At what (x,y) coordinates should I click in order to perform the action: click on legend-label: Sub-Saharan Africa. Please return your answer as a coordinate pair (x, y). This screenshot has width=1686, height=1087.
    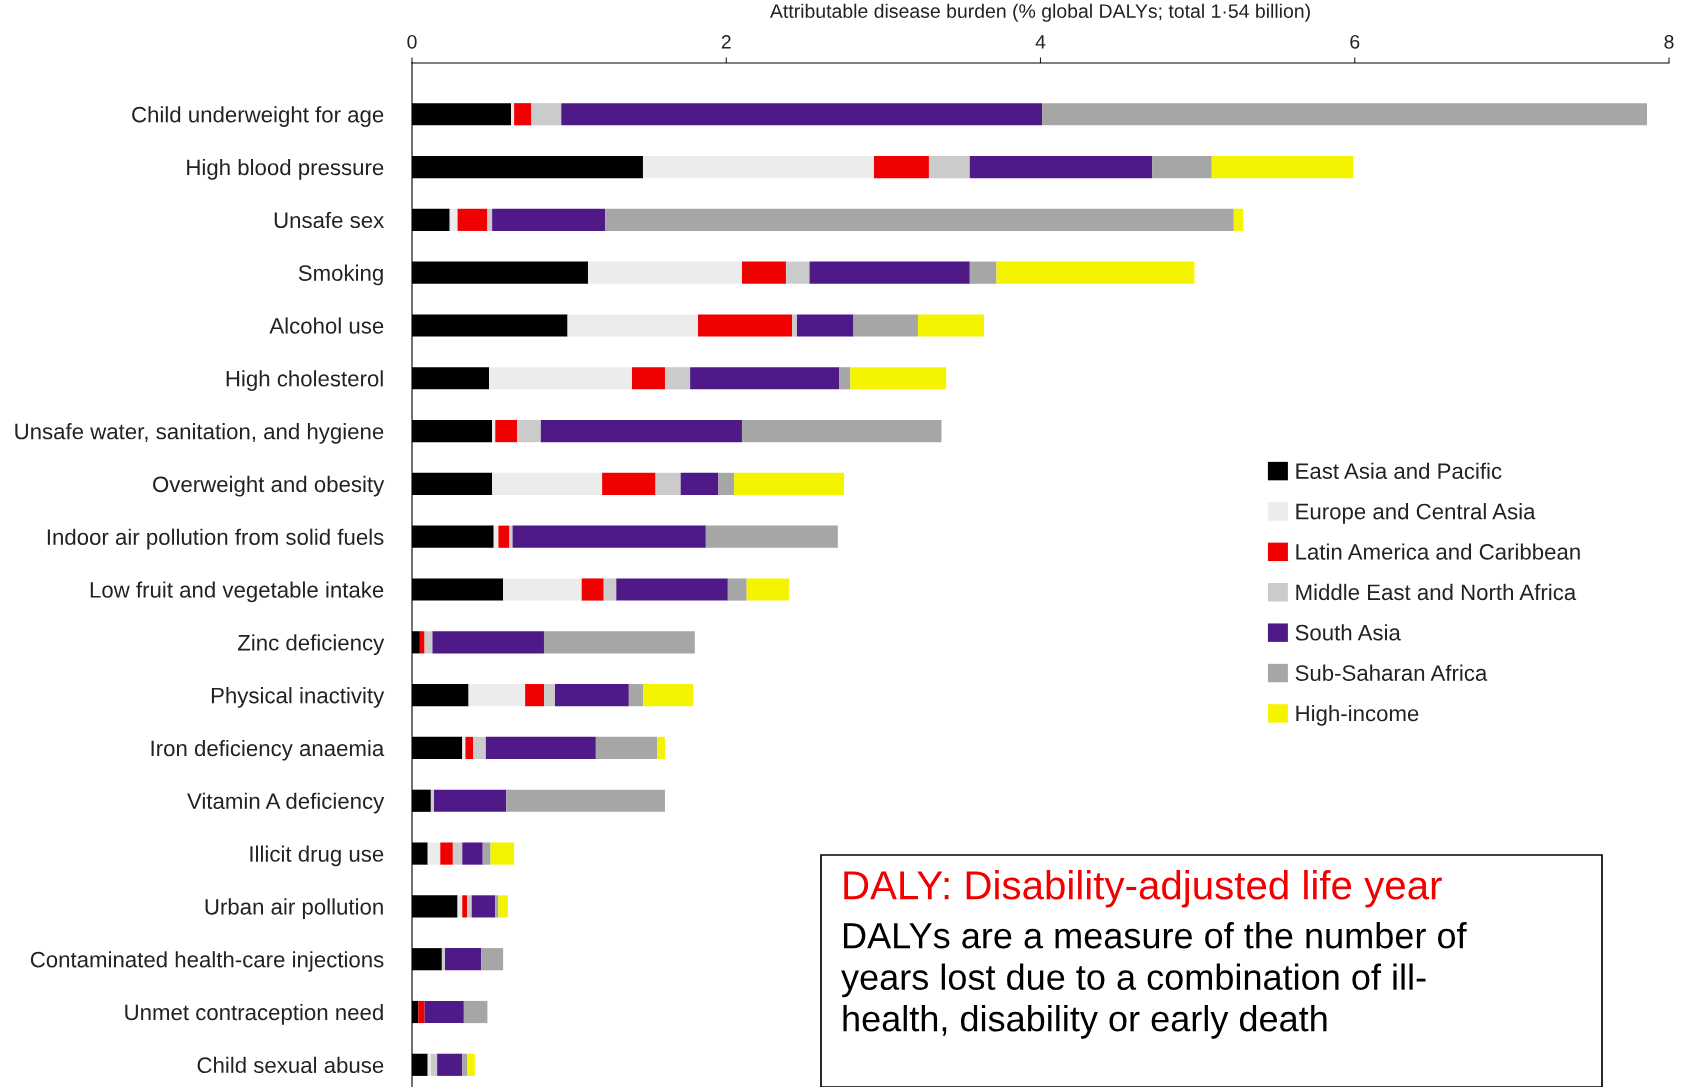
    Looking at the image, I should click on (1391, 672).